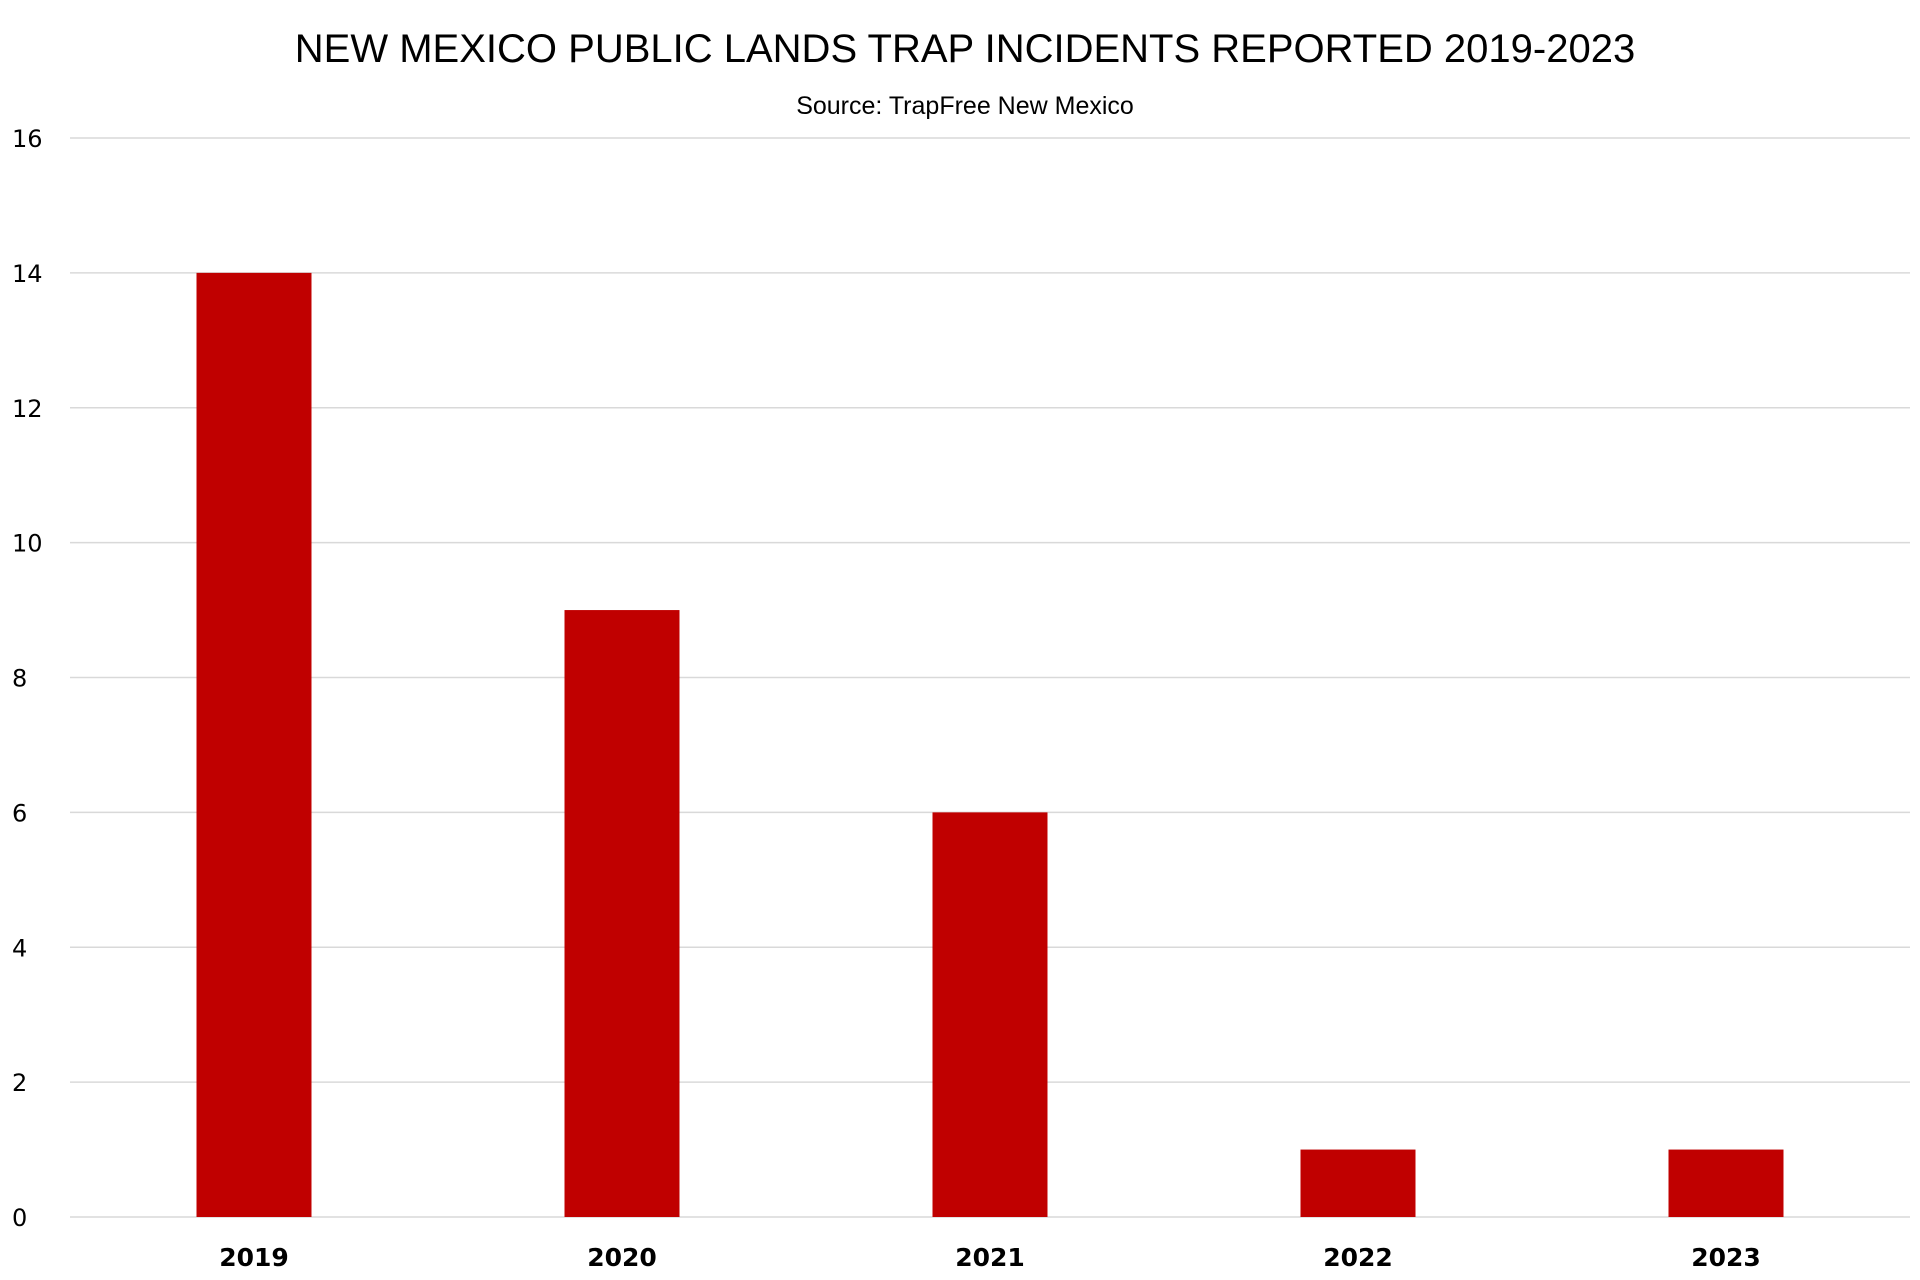 Image resolution: width=1920 pixels, height=1280 pixels. I want to click on y-tick-label: 16, so click(27, 139).